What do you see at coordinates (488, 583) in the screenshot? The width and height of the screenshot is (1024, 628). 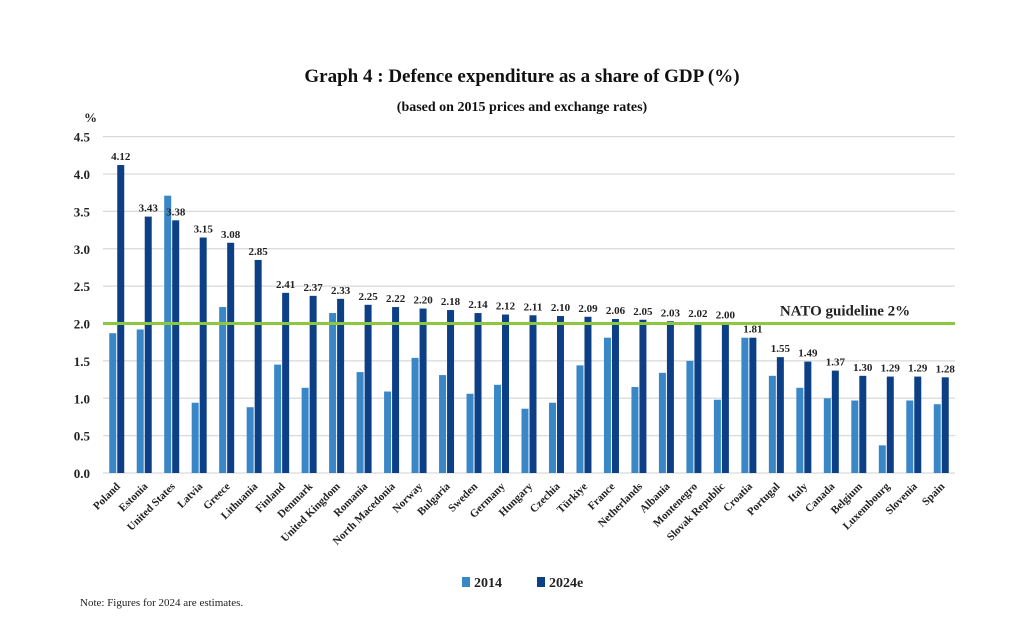 I see `legend-label-2014: 2014` at bounding box center [488, 583].